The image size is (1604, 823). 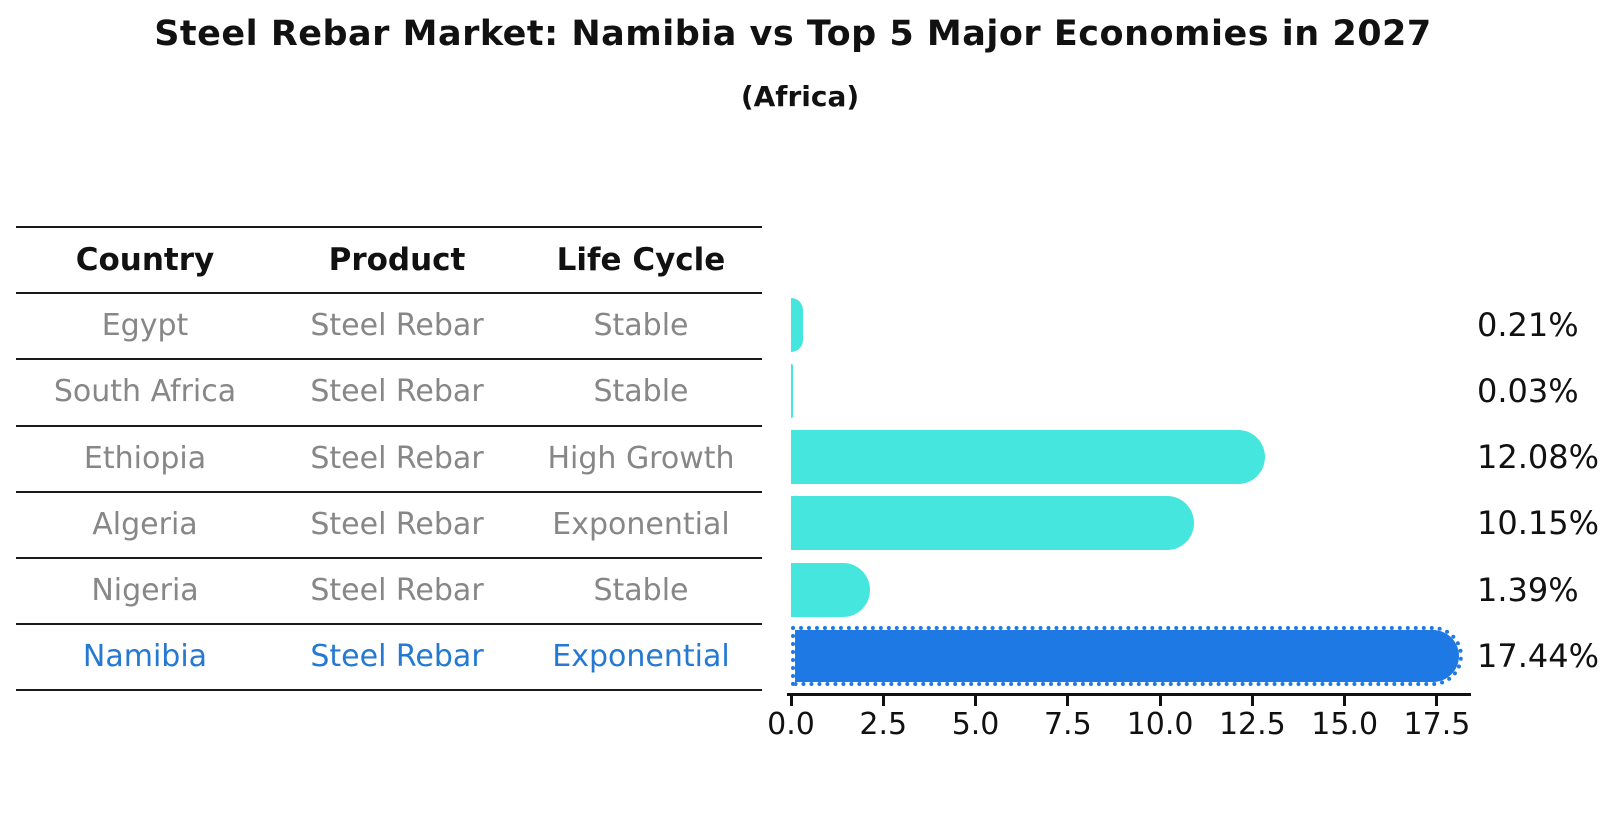 I want to click on x-tick: 5.0, so click(x=976, y=718).